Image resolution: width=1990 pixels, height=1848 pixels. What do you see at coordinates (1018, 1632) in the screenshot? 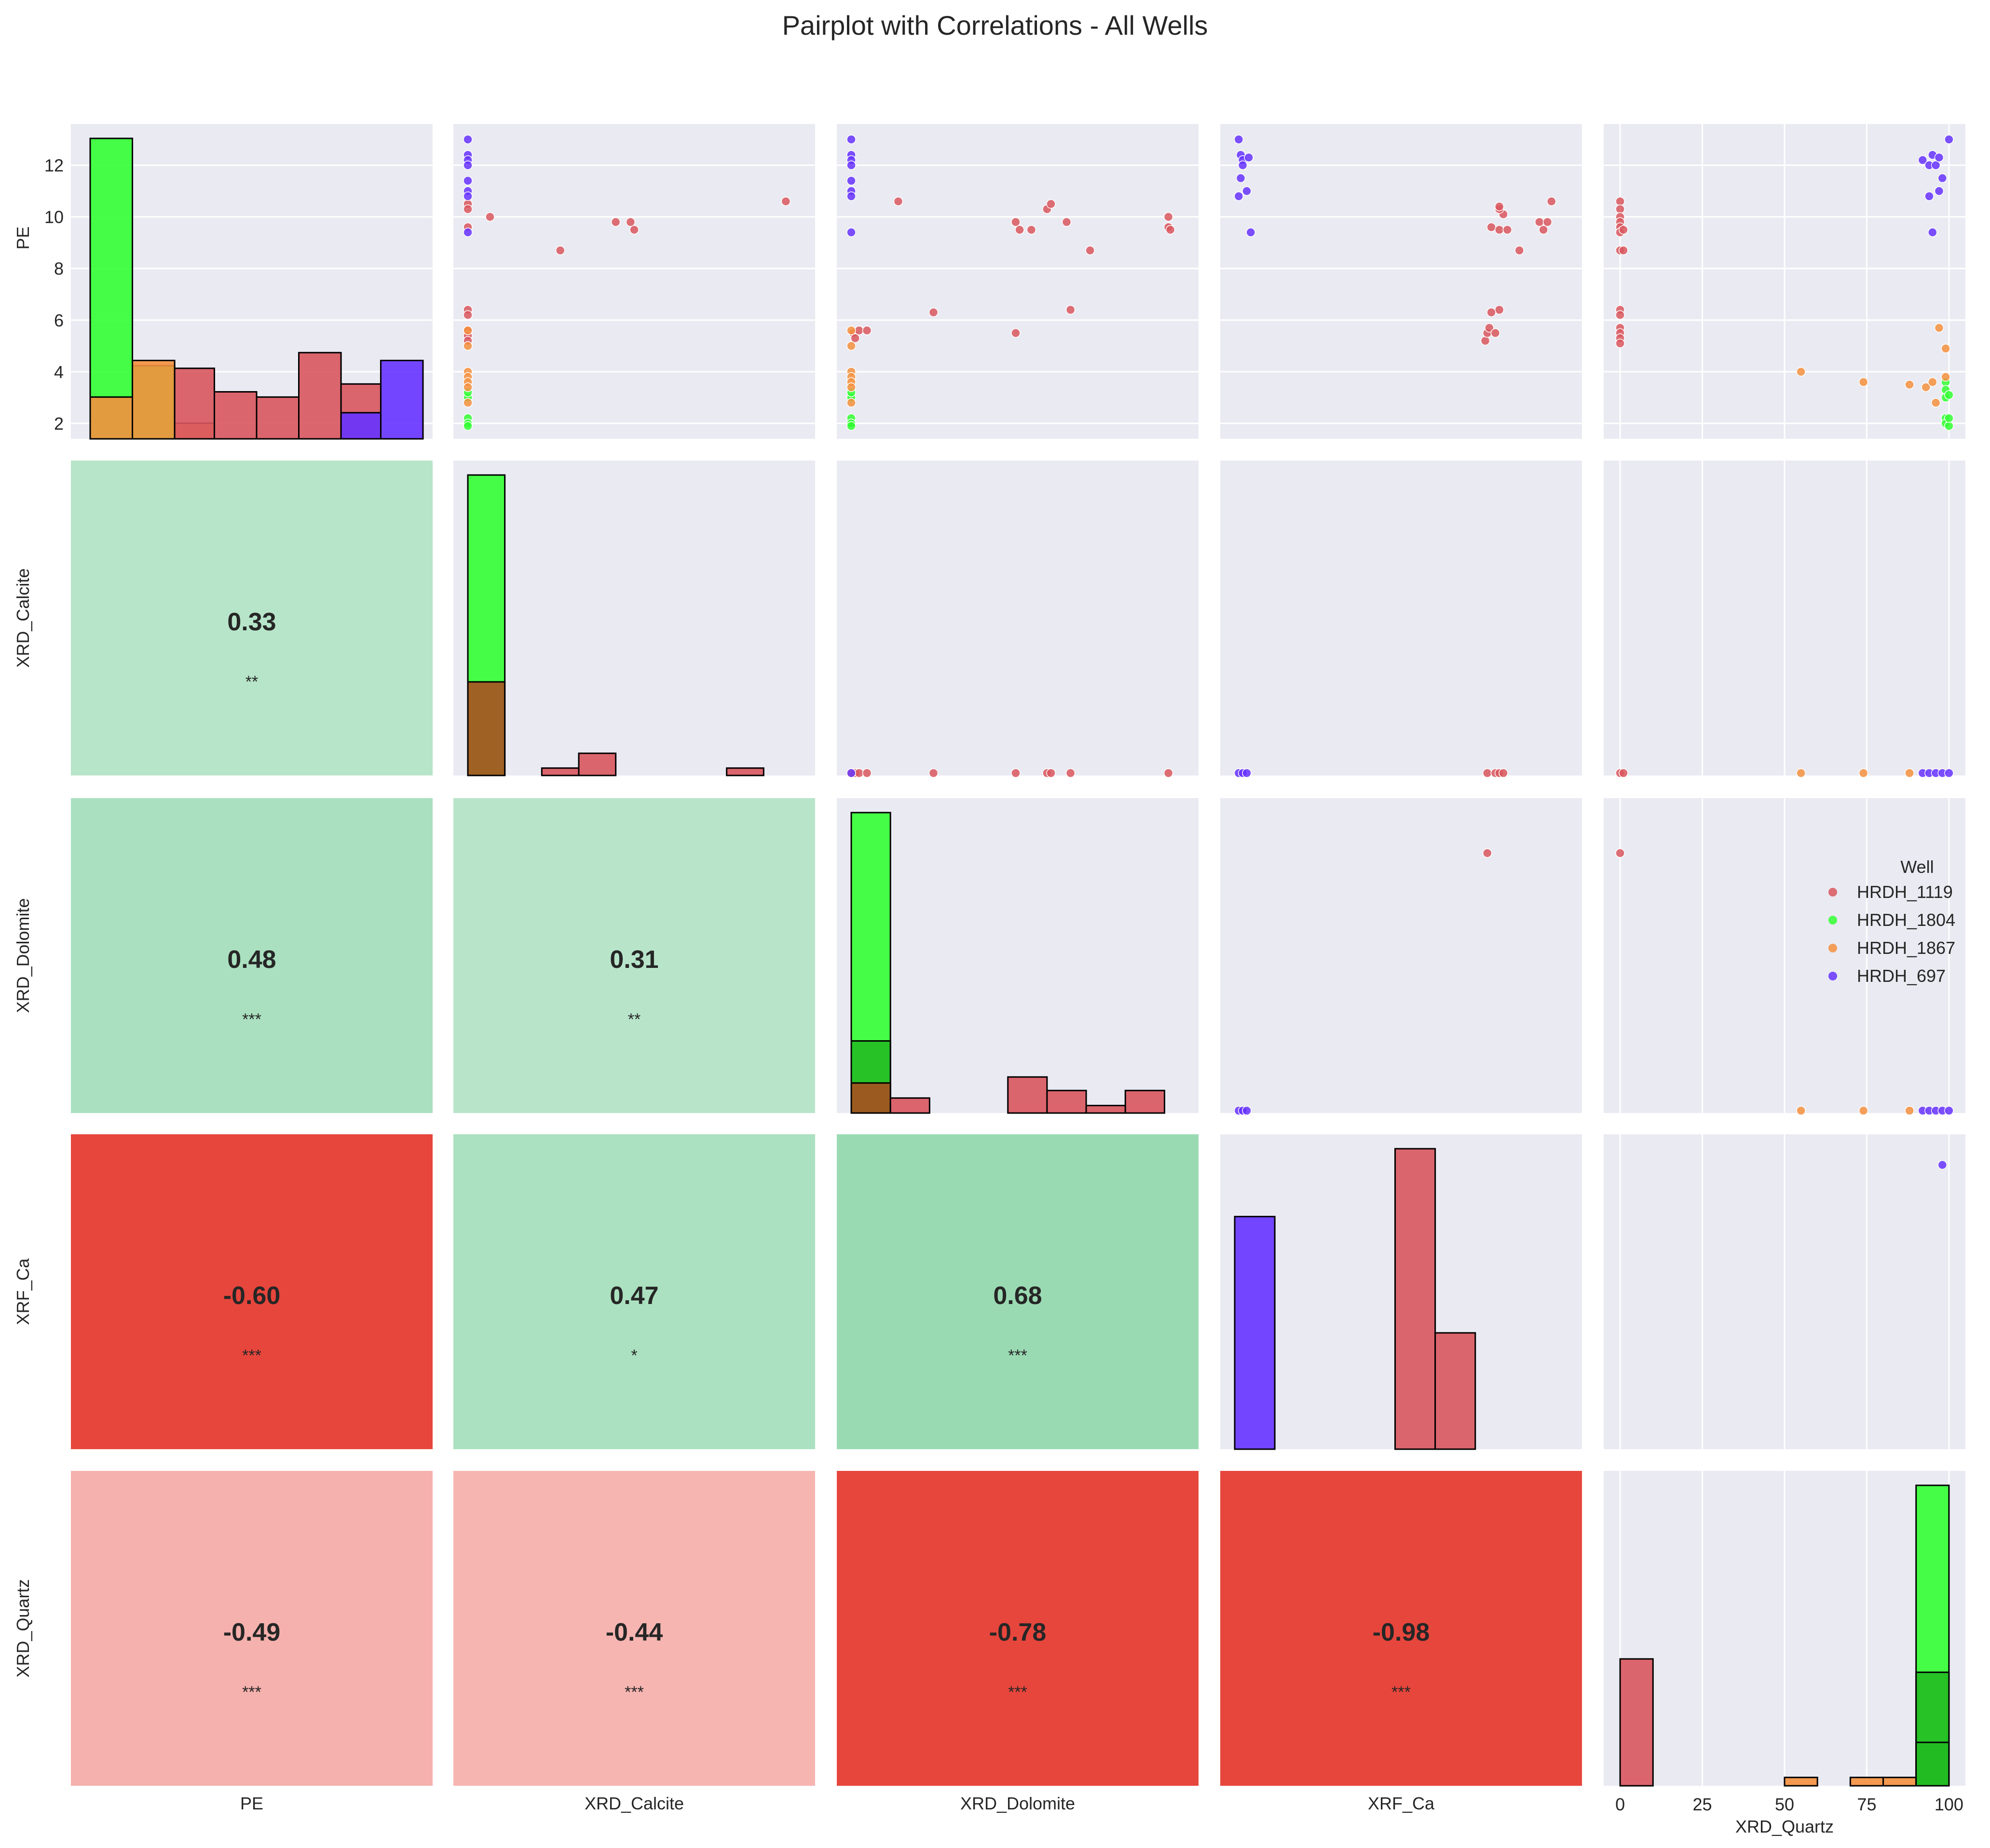
I see `correlation-value: -0.78` at bounding box center [1018, 1632].